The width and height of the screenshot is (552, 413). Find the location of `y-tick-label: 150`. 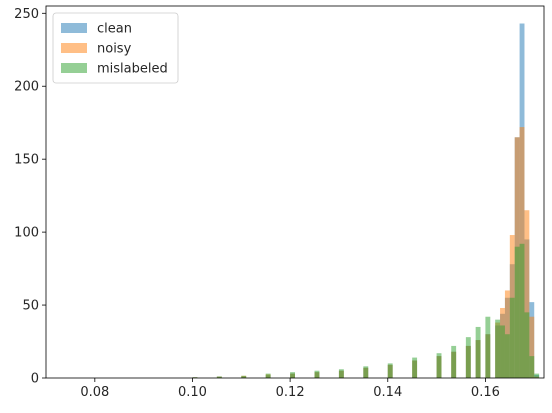

y-tick-label: 150 is located at coordinates (26, 160).